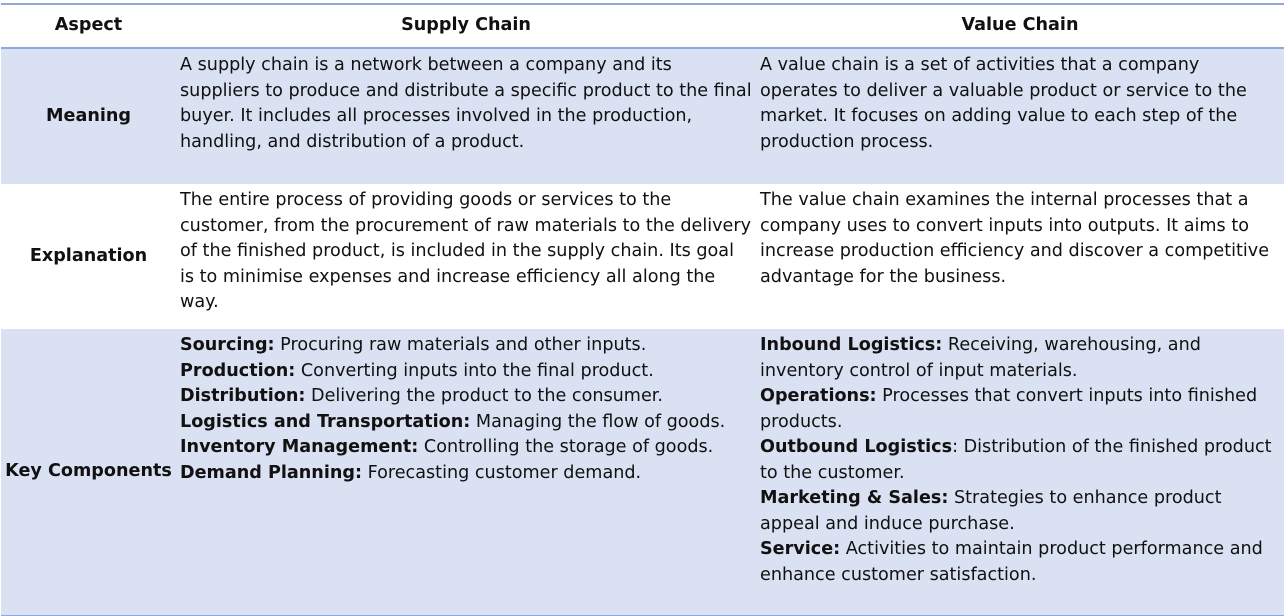 This screenshot has width=1285, height=616. I want to click on component-label: Inbound Logistics:, so click(851, 345).